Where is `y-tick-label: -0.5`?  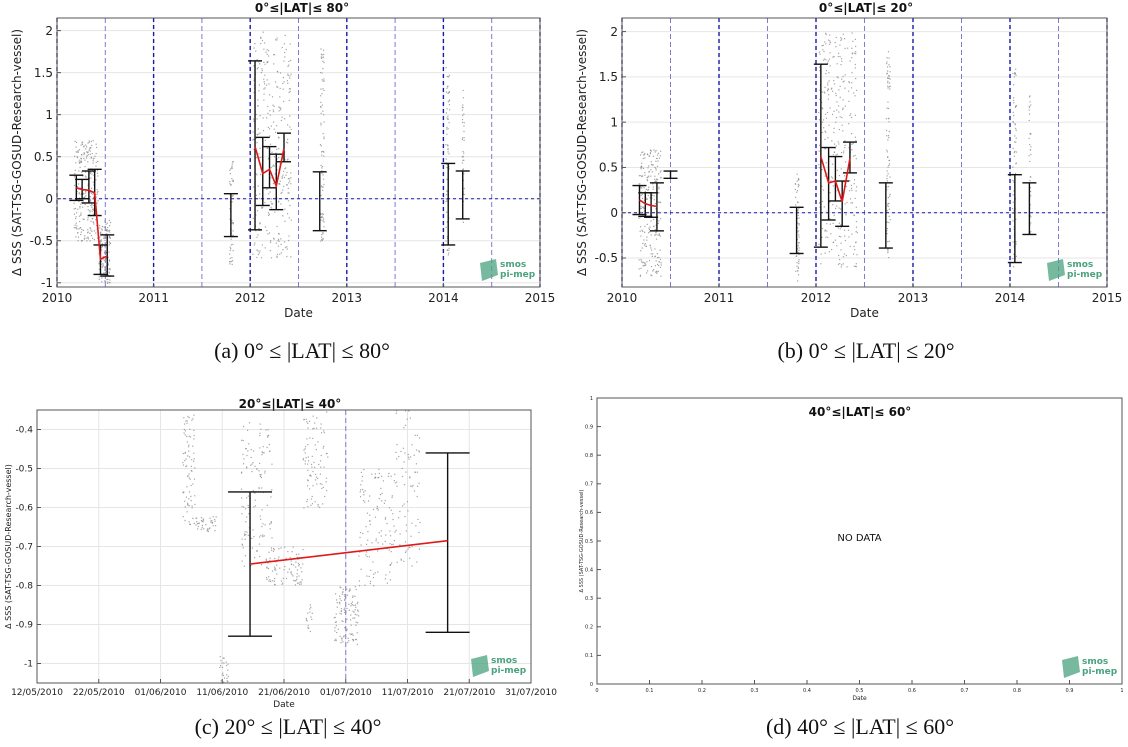
y-tick-label: -0.5 is located at coordinates (41, 241).